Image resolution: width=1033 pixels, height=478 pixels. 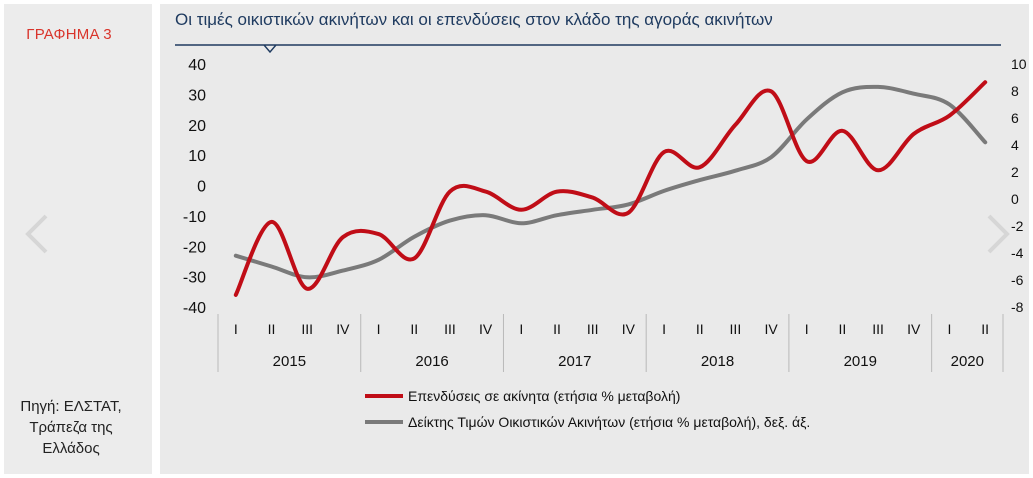 I want to click on y-right-tick-label: 4, so click(x=1015, y=145).